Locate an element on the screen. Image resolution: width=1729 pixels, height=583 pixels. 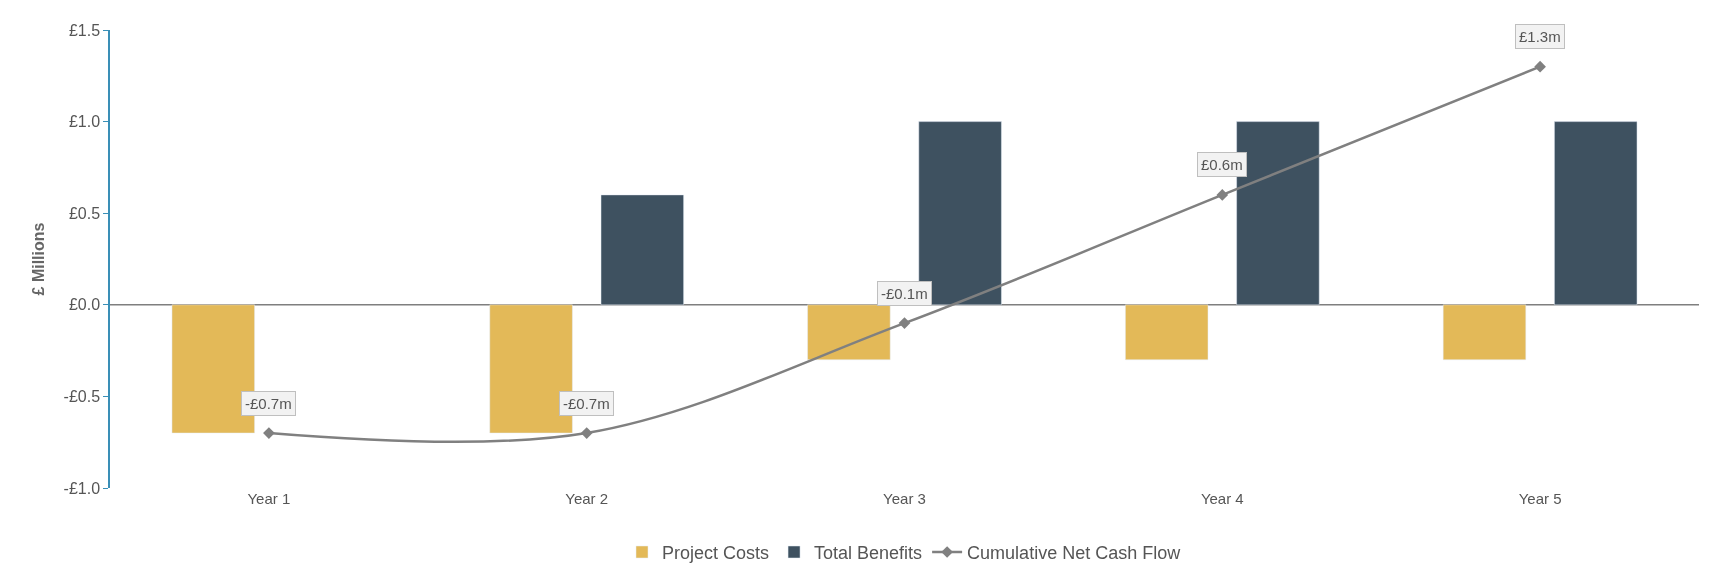
y-tick-label: £0.5 is located at coordinates (84, 213).